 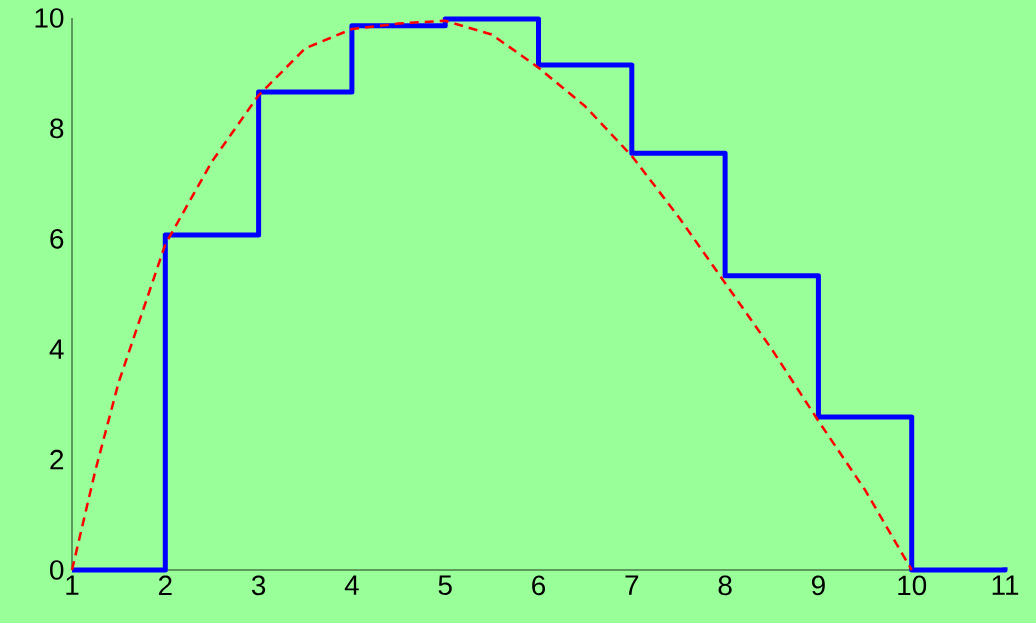 What do you see at coordinates (539, 585) in the screenshot?
I see `x-tick-label: 6` at bounding box center [539, 585].